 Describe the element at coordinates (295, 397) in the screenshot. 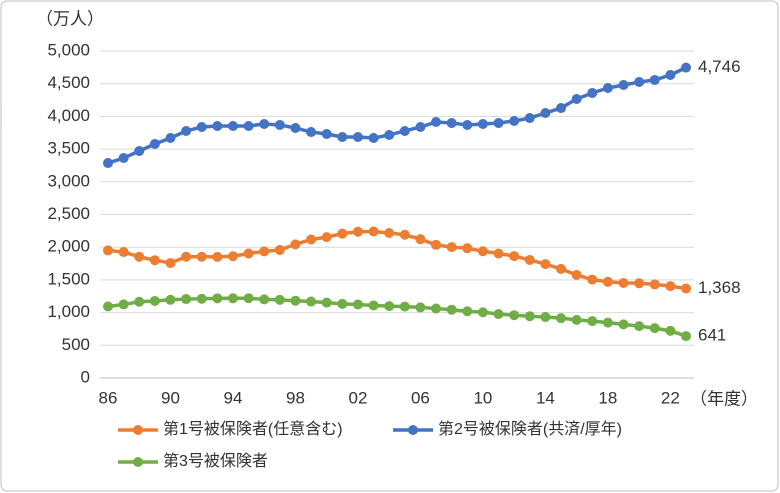

I see `x-tick-label: 98` at that location.